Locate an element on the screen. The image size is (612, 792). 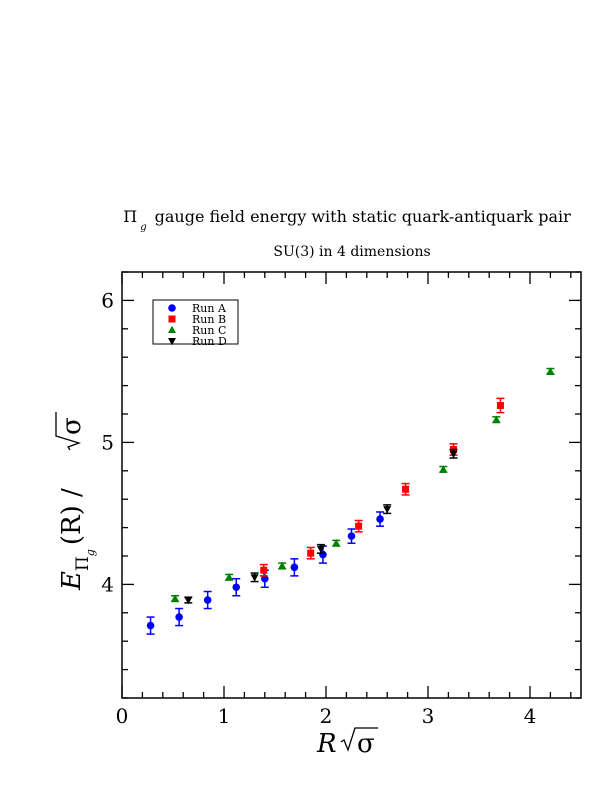
y-axis-sqrt-sign is located at coordinates (68, 431).